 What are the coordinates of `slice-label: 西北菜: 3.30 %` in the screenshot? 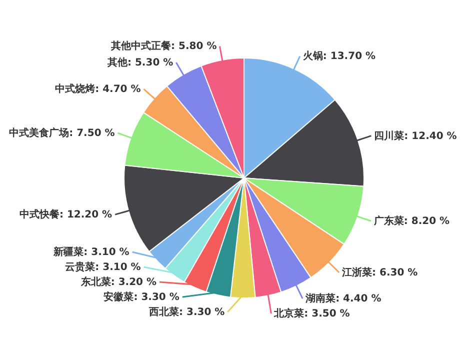 It's located at (186, 312).